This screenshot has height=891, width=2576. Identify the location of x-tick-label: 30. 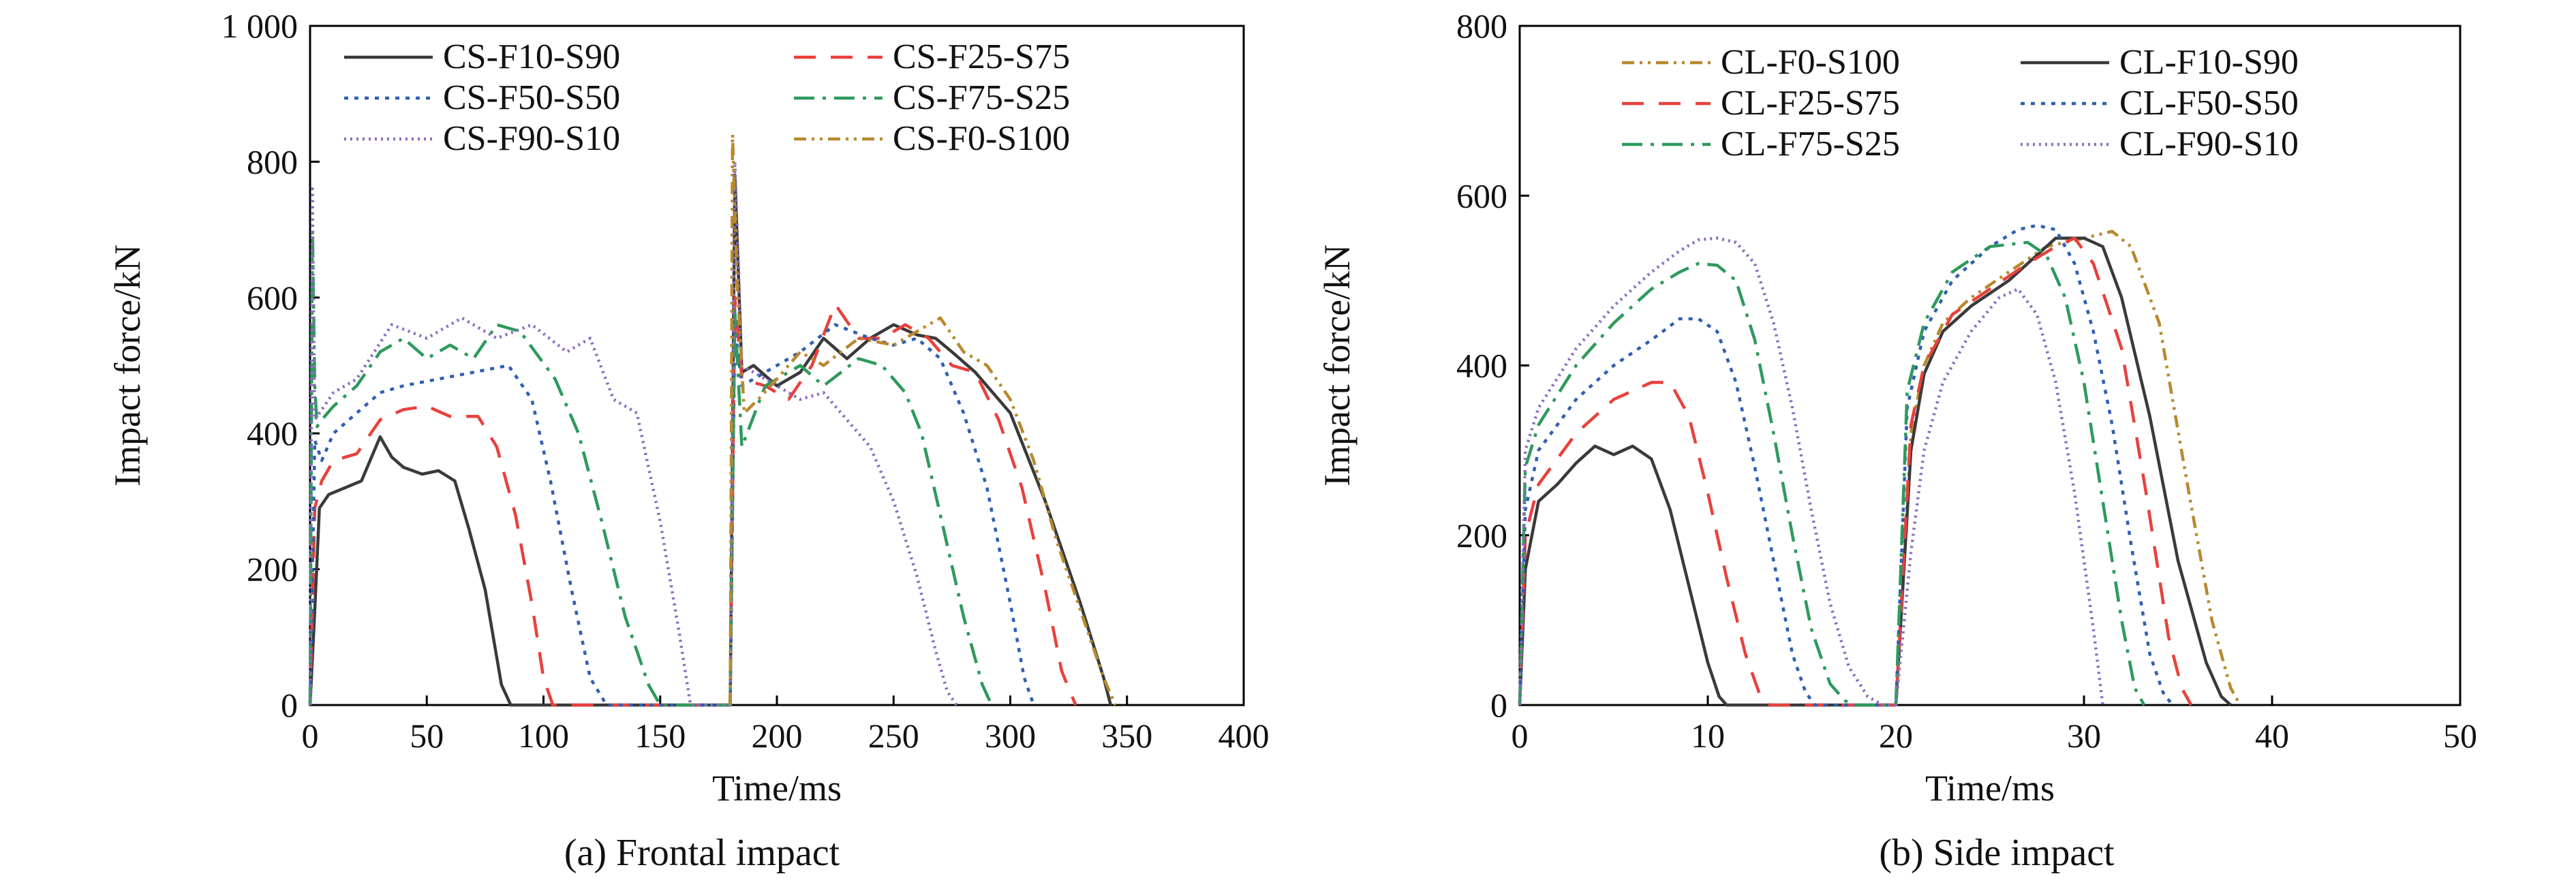
(2084, 736).